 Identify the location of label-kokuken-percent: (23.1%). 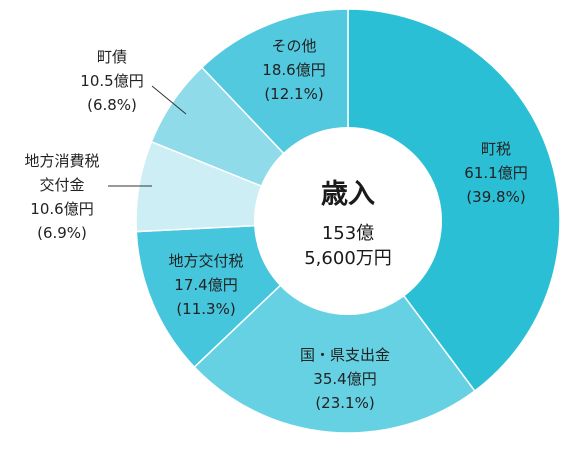
(344, 403).